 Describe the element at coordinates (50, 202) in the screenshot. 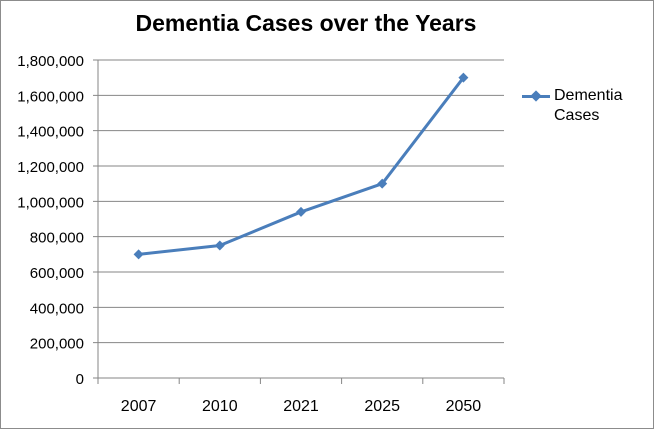

I see `y-tick-label: 1,000,000` at that location.